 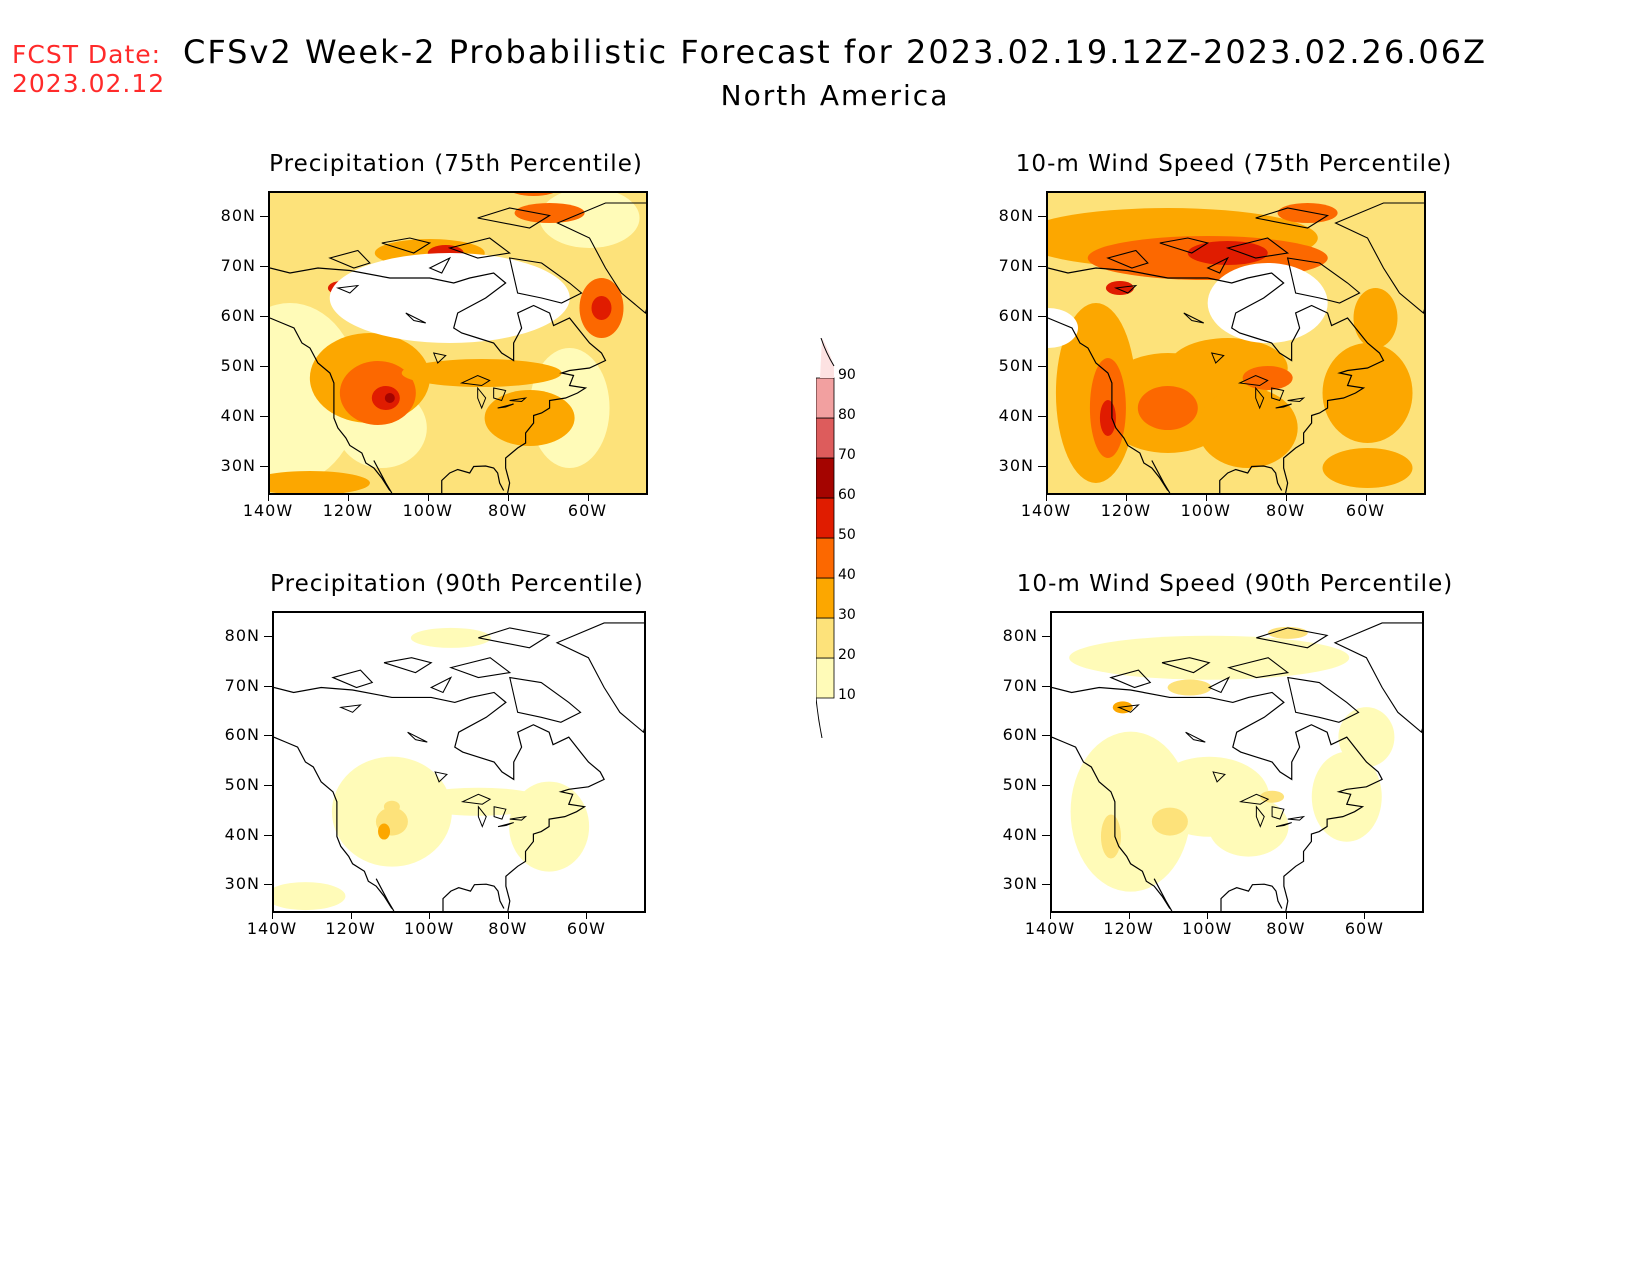 What do you see at coordinates (1236, 343) in the screenshot?
I see `map-frame` at bounding box center [1236, 343].